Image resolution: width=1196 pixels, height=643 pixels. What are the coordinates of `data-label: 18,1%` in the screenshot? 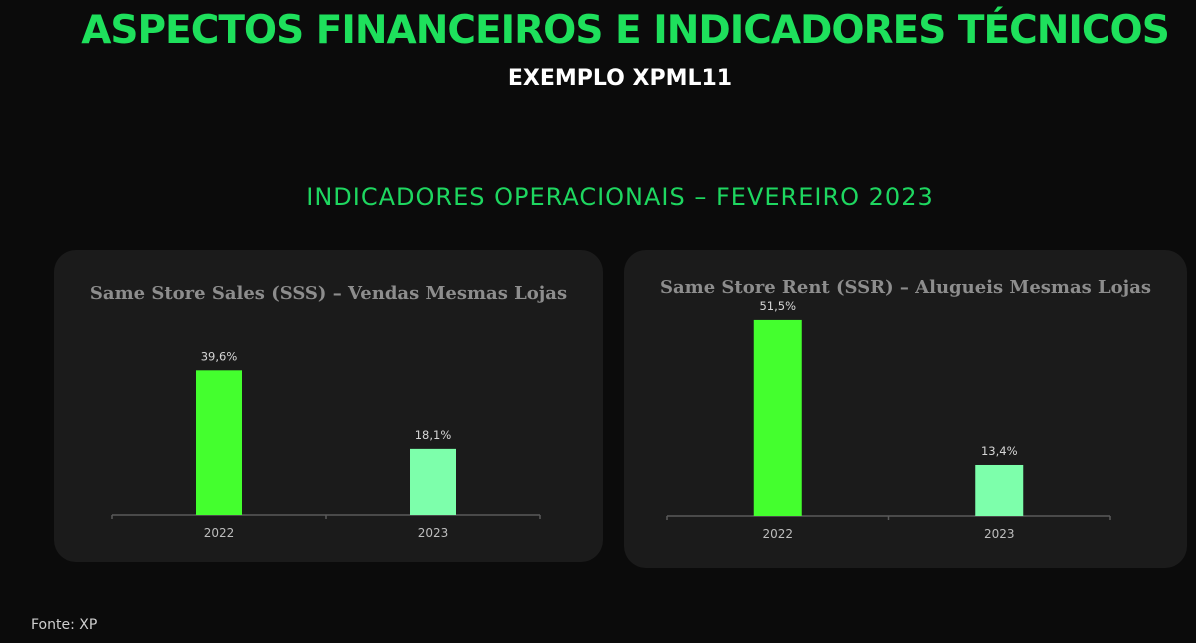 It's located at (433, 435).